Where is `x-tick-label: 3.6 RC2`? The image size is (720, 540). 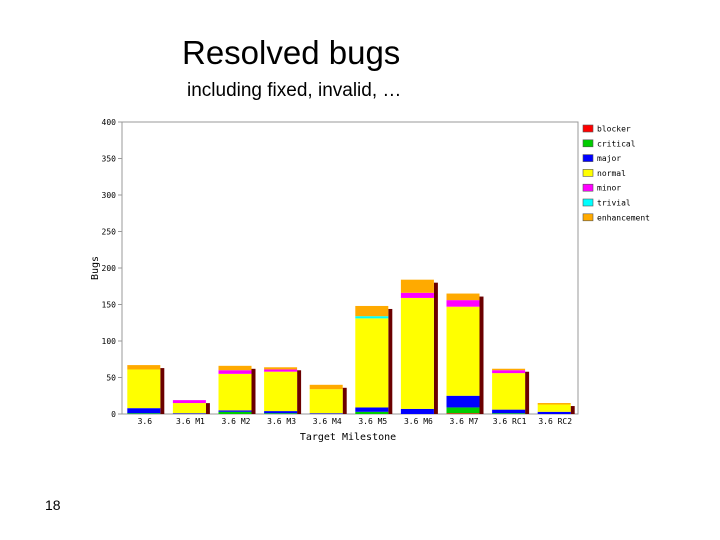 x-tick-label: 3.6 RC2 is located at coordinates (555, 421).